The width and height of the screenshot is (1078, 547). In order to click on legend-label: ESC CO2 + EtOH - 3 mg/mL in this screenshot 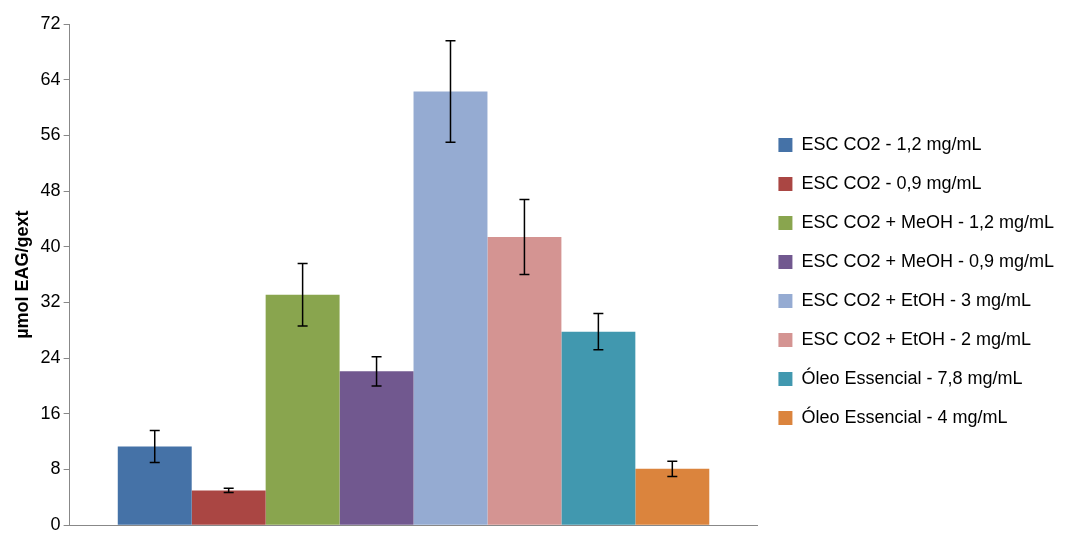, I will do `click(916, 299)`.